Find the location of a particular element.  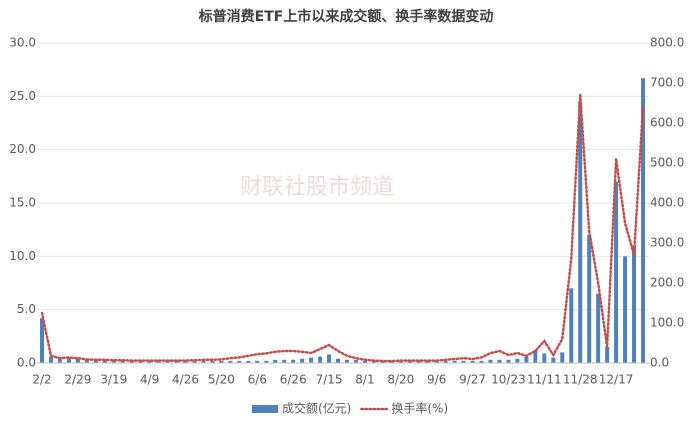

watermark: 财联社股市频道 is located at coordinates (317, 187).